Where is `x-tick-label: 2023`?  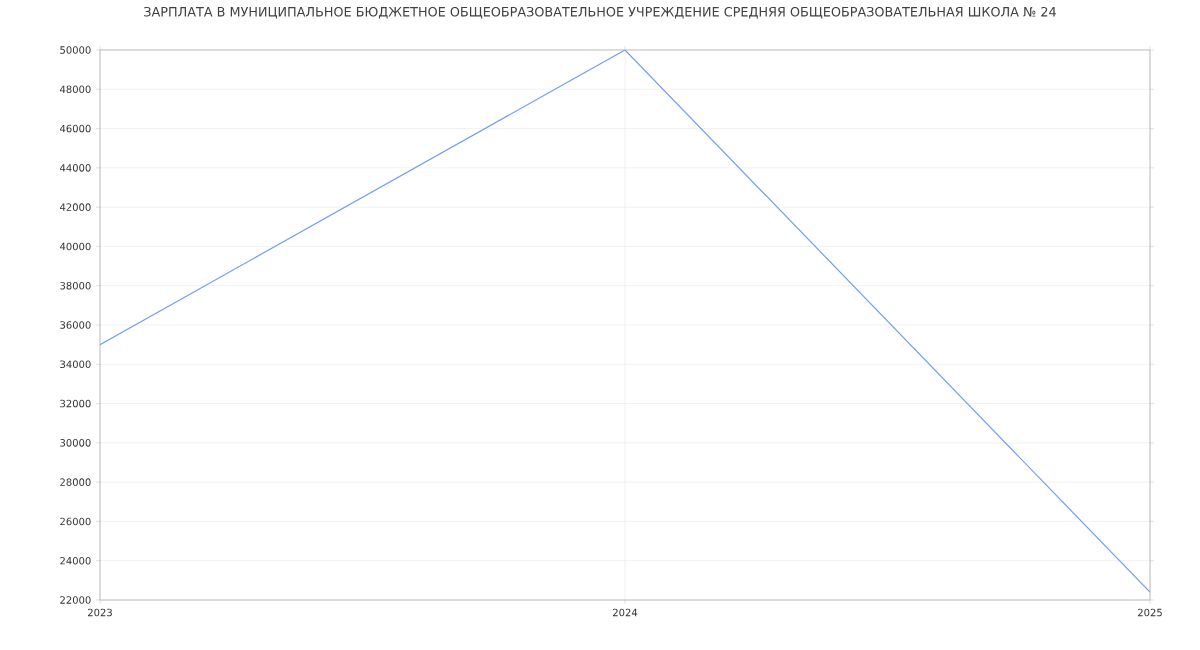 x-tick-label: 2023 is located at coordinates (100, 612).